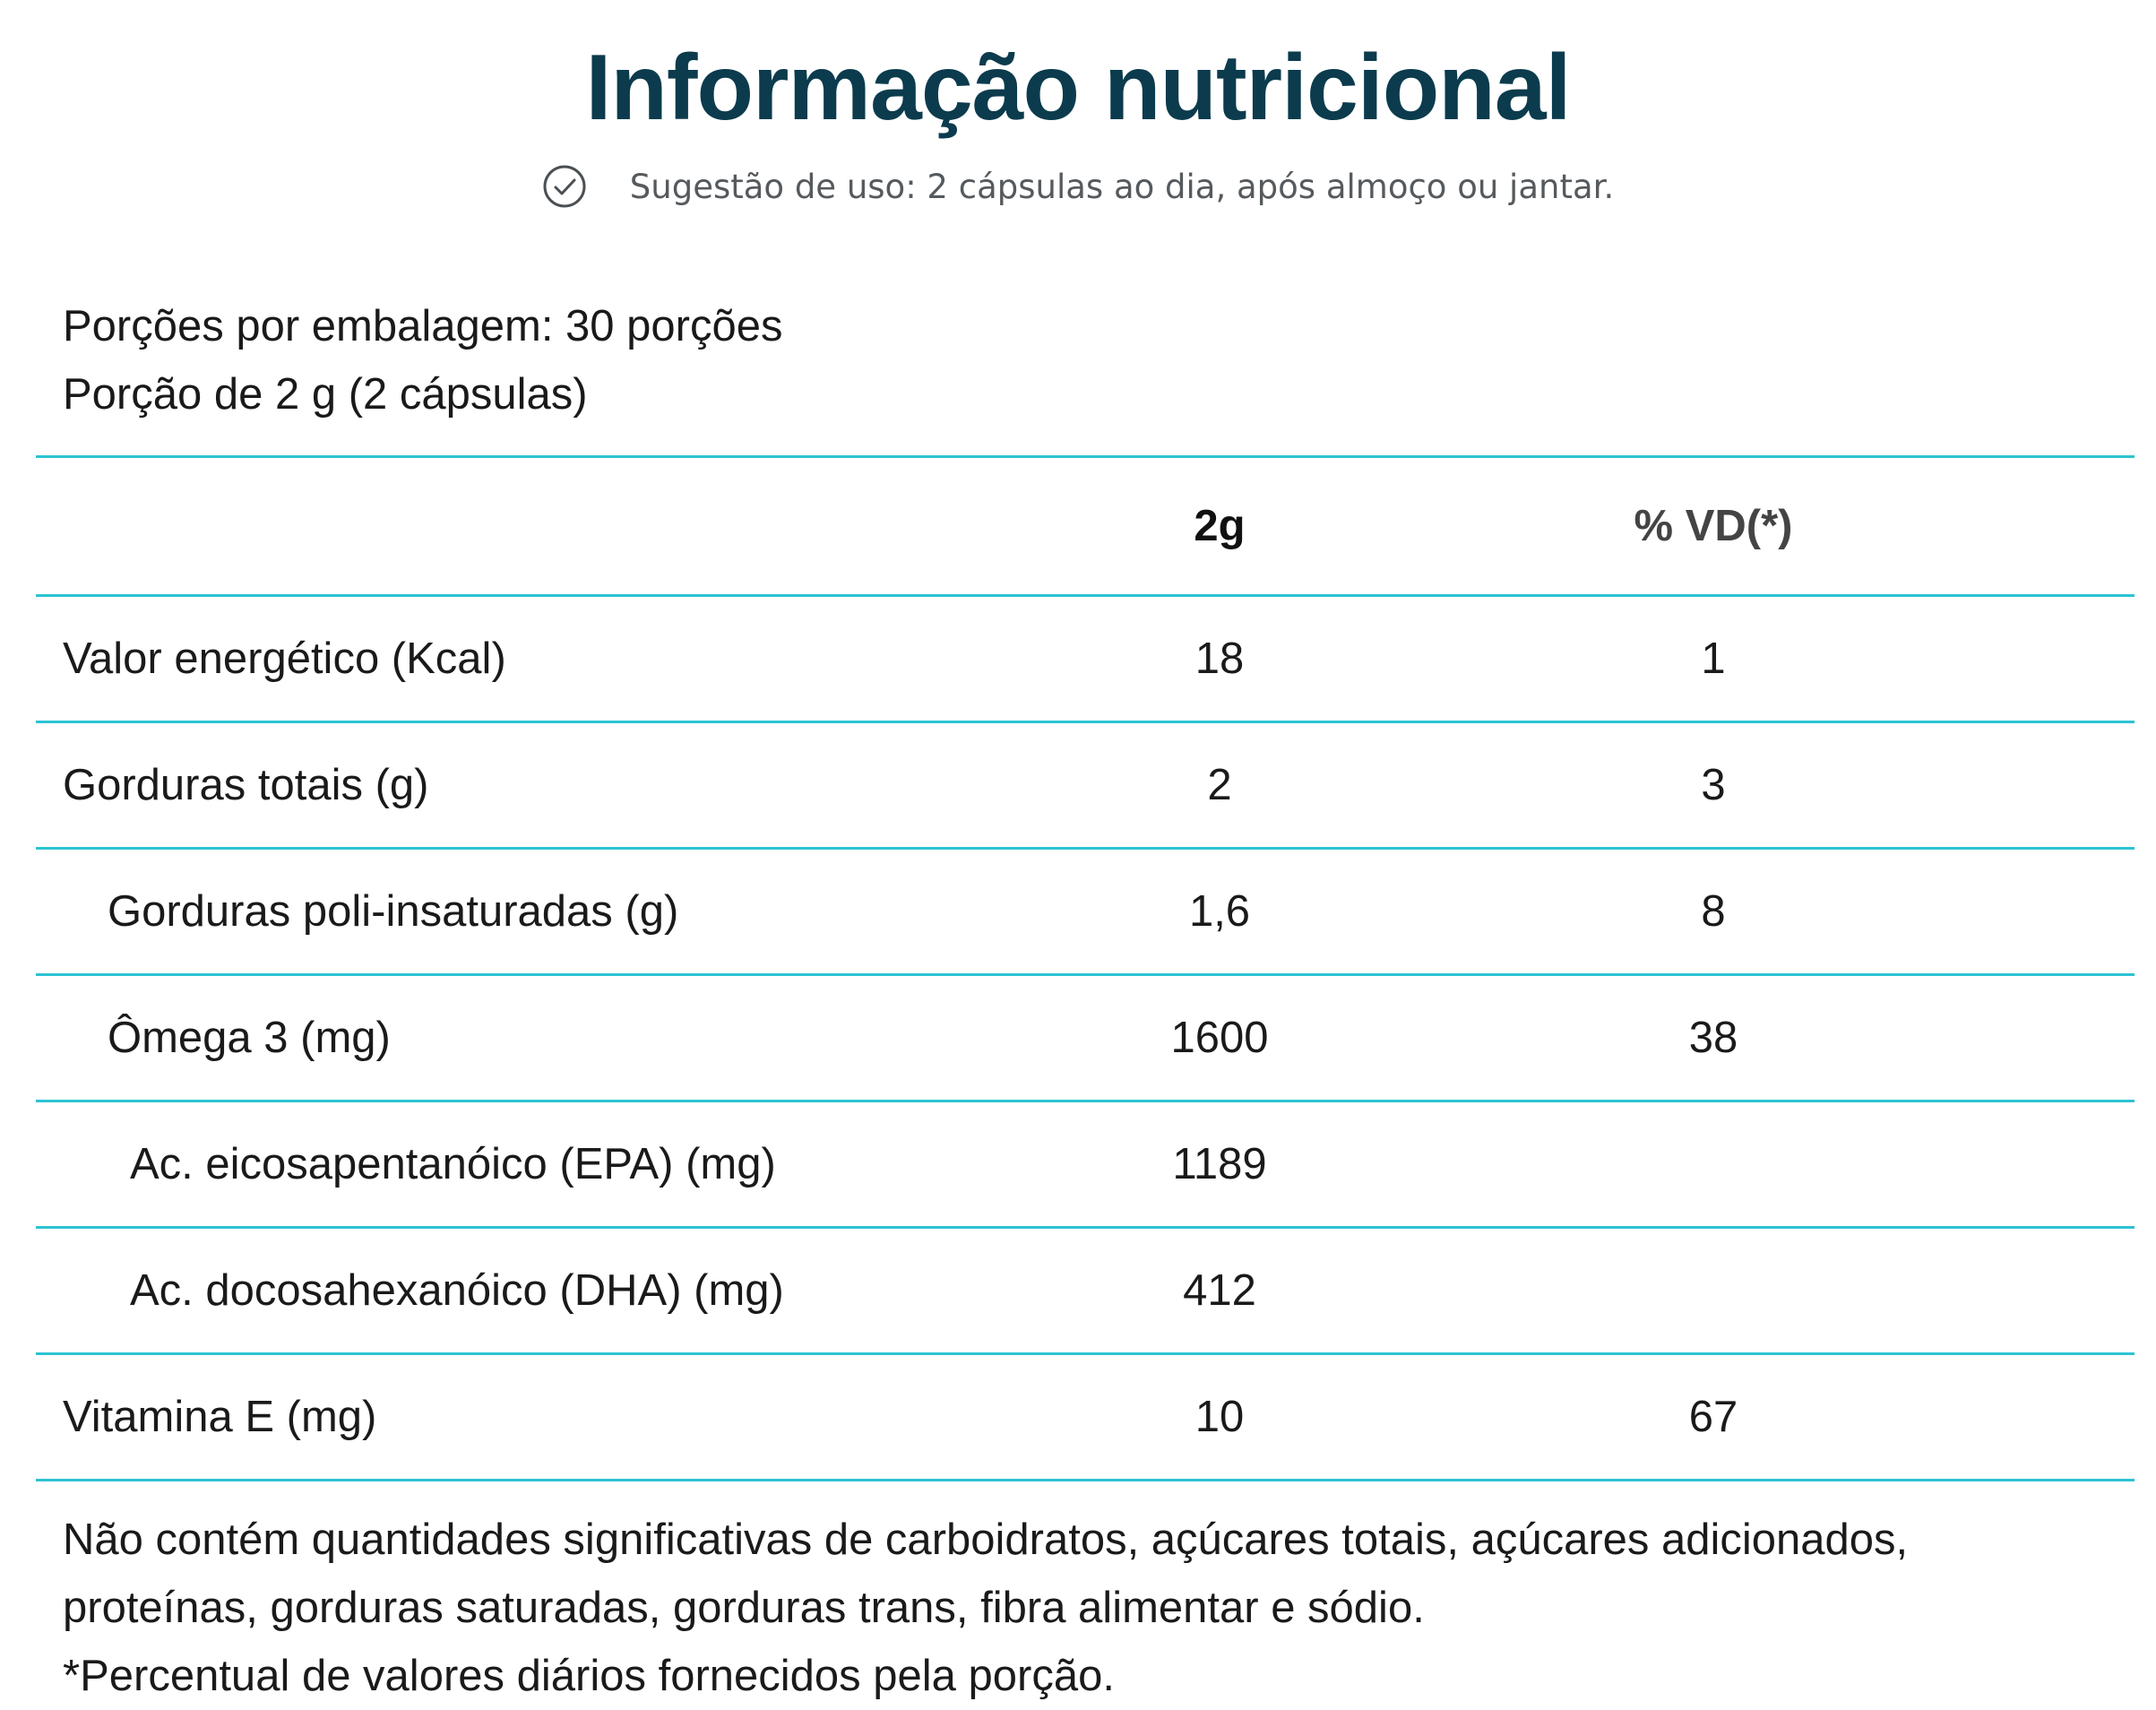 Image resolution: width=2156 pixels, height=1710 pixels. I want to click on serving-size: Porção de 2 g (2 cápsulas), so click(325, 394).